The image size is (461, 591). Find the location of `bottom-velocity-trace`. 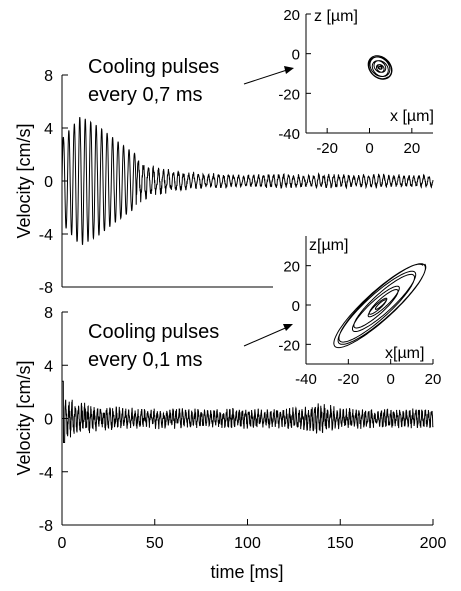

bottom-velocity-trace is located at coordinates (247, 411).